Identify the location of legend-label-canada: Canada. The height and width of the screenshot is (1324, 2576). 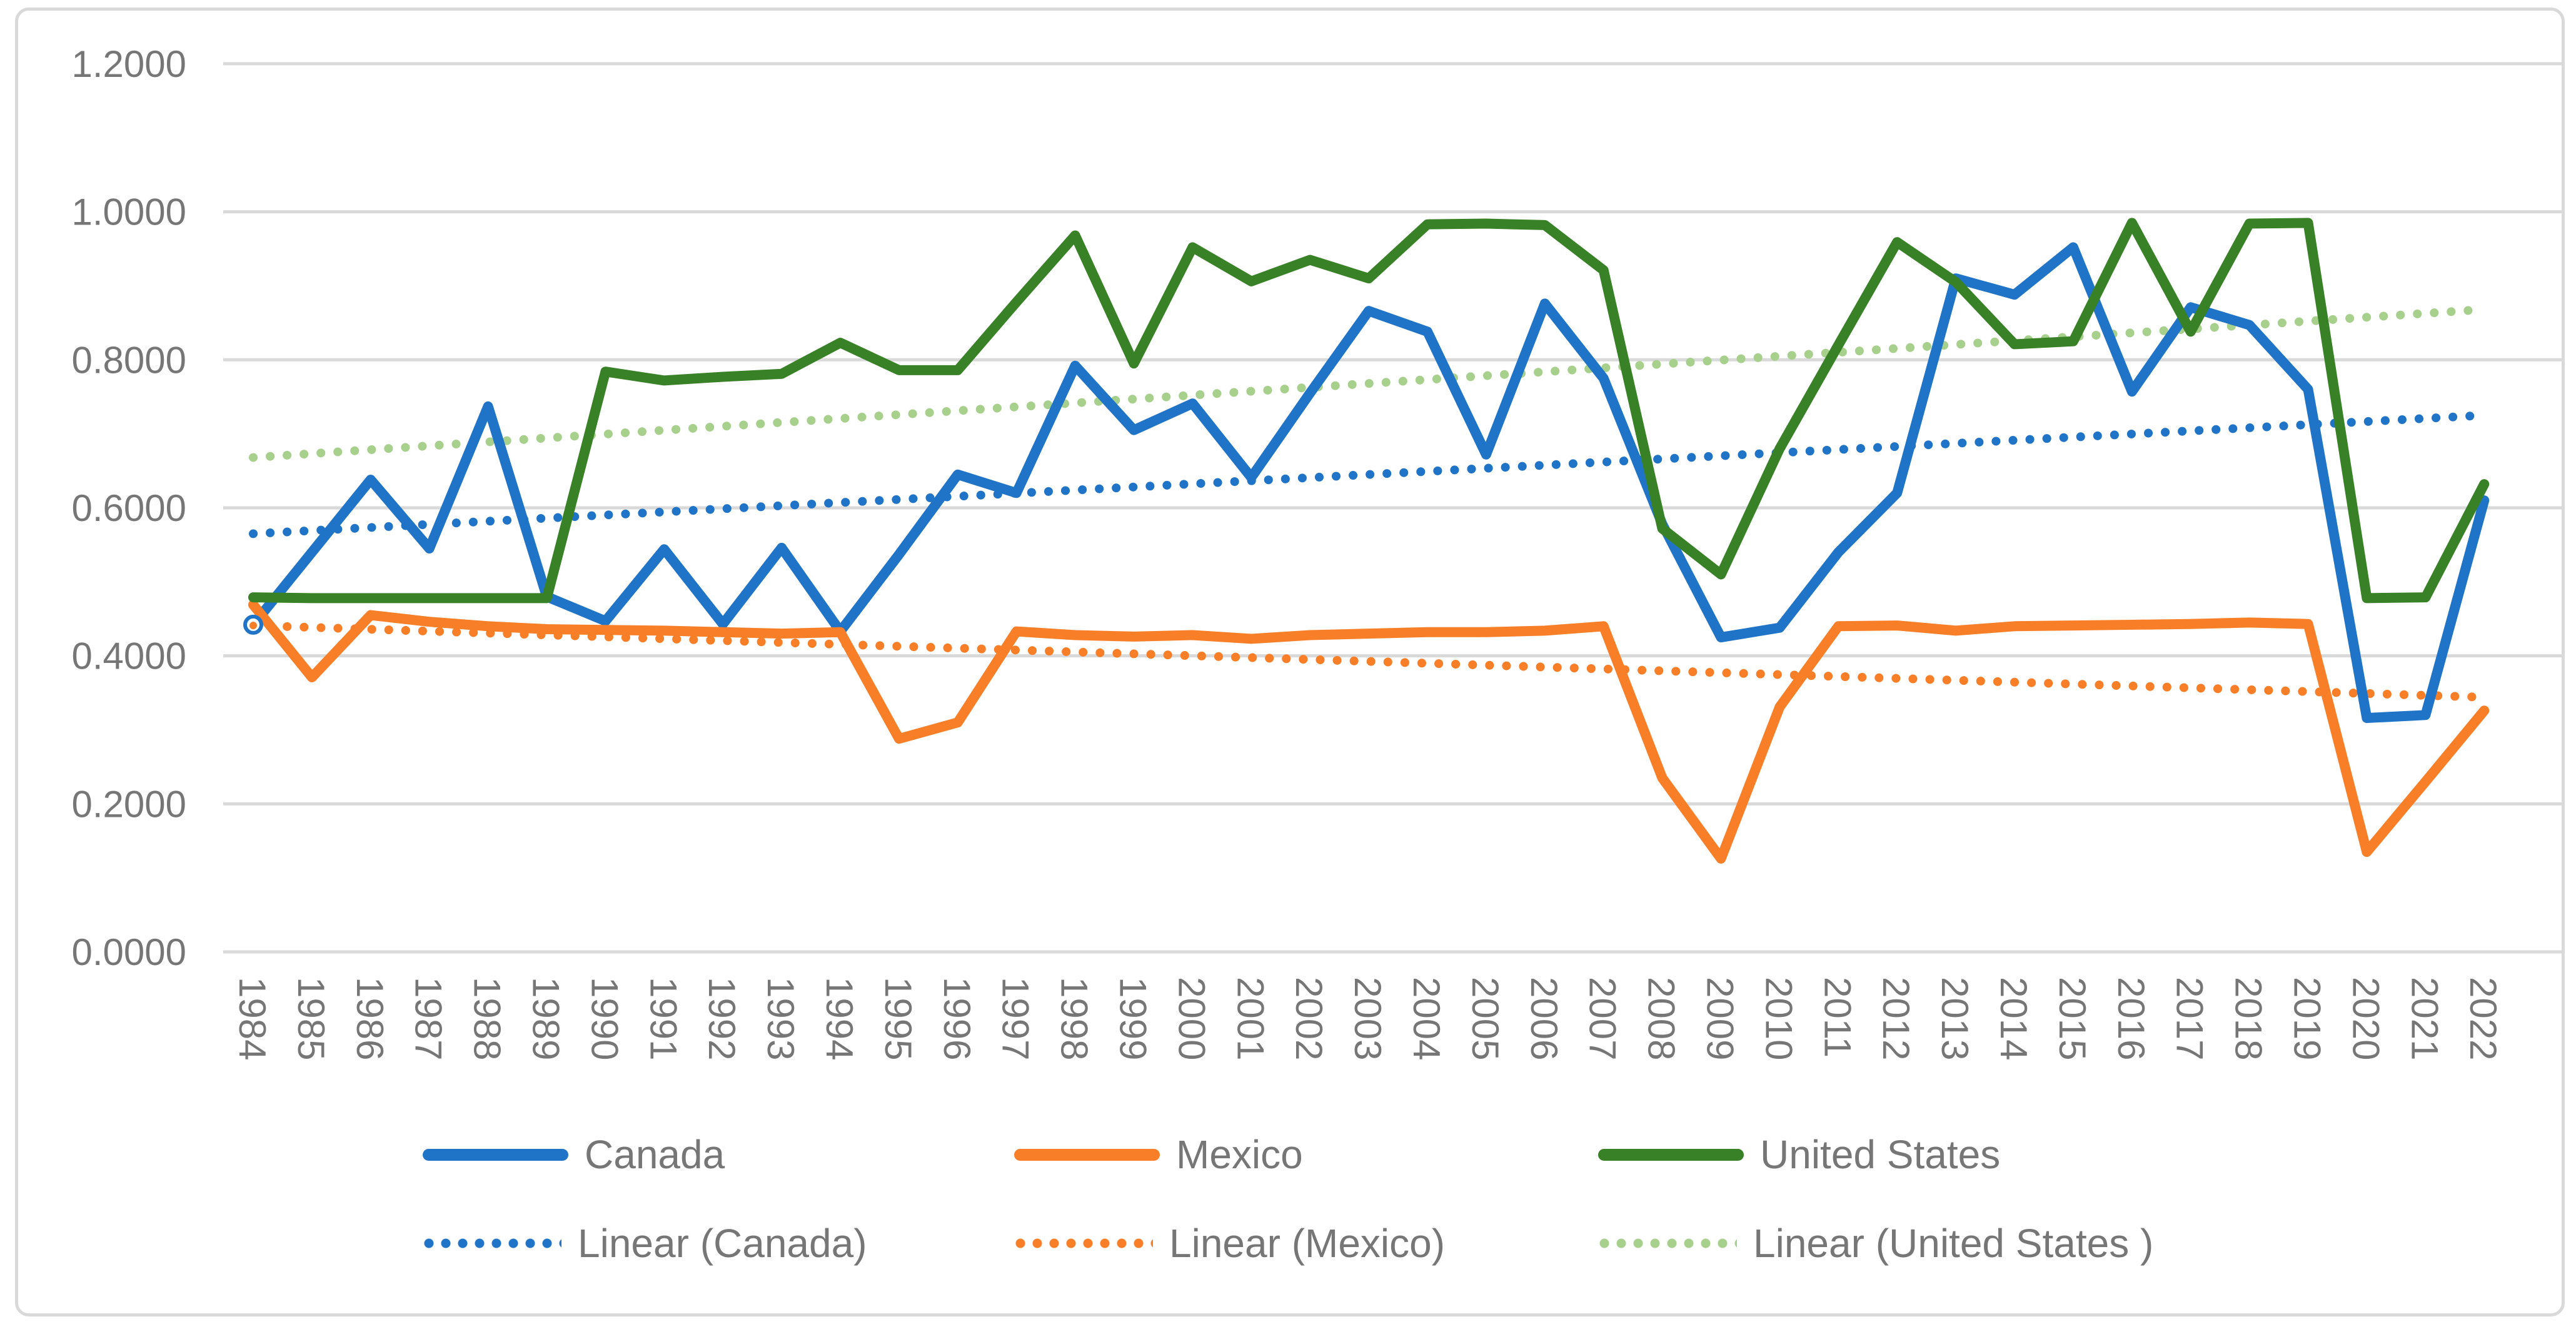
(655, 1154).